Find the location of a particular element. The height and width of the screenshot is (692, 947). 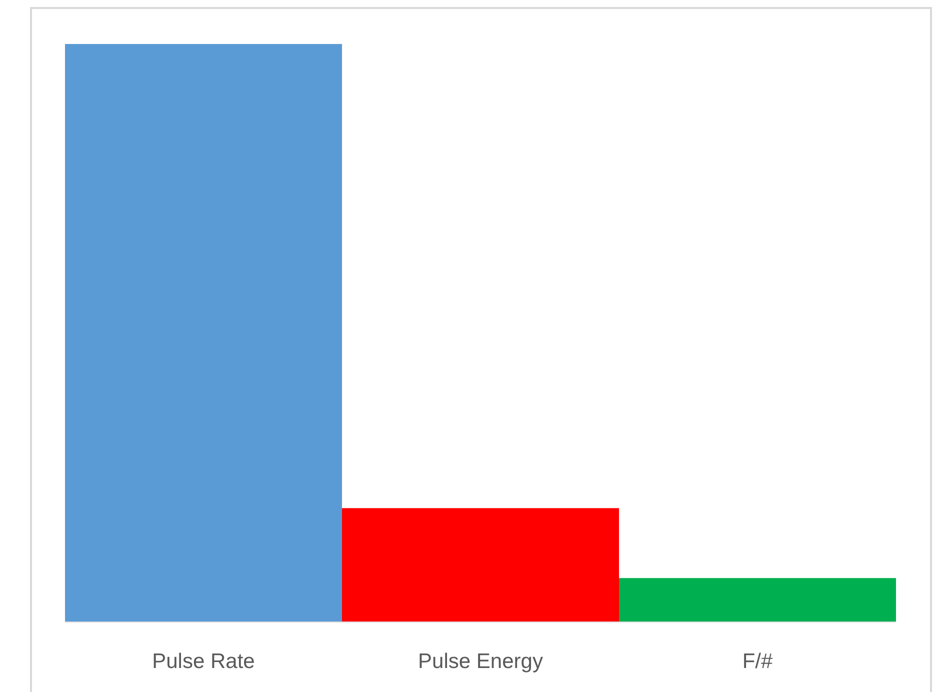

x-tick-label: Pulse Rate is located at coordinates (203, 661).